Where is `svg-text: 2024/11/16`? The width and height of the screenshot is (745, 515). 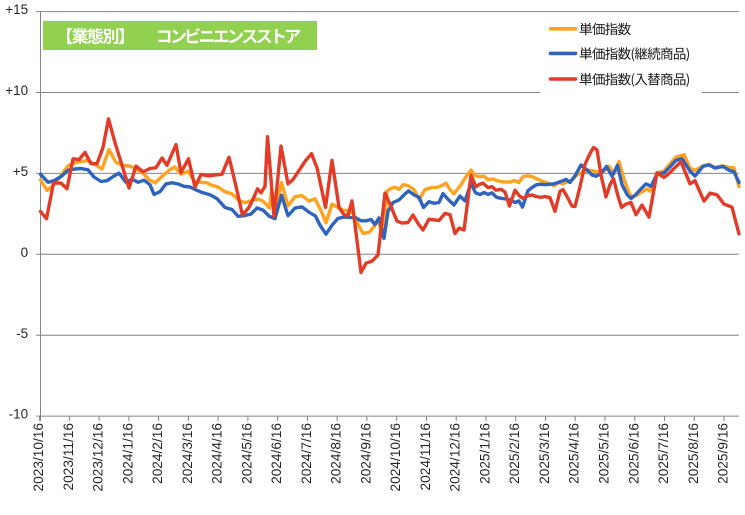
svg-text: 2024/11/16 is located at coordinates (425, 457).